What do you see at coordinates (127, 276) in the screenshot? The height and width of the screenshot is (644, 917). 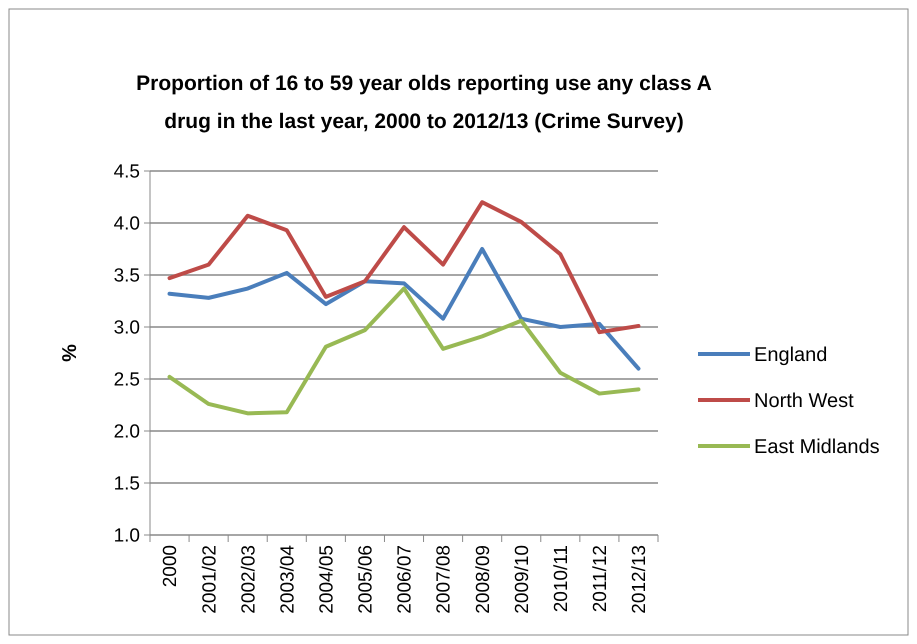 I see `y-tick-label: 3.5` at bounding box center [127, 276].